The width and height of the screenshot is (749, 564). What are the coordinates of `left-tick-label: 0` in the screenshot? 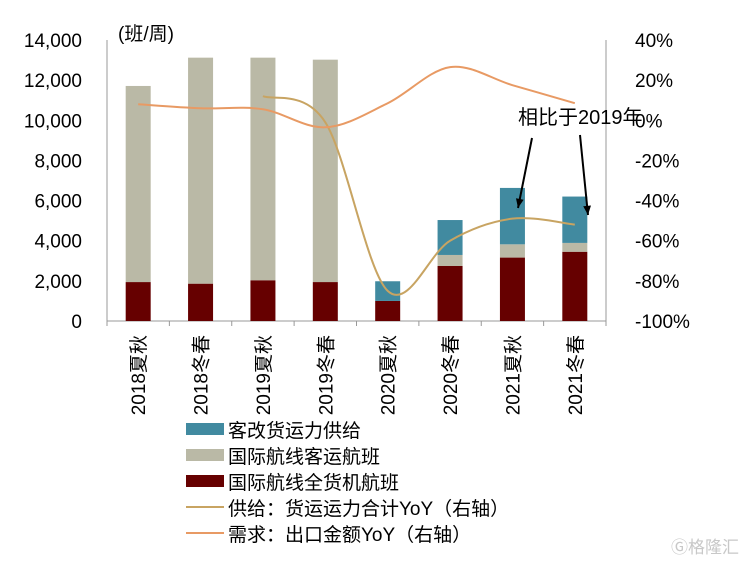 It's located at (76, 322).